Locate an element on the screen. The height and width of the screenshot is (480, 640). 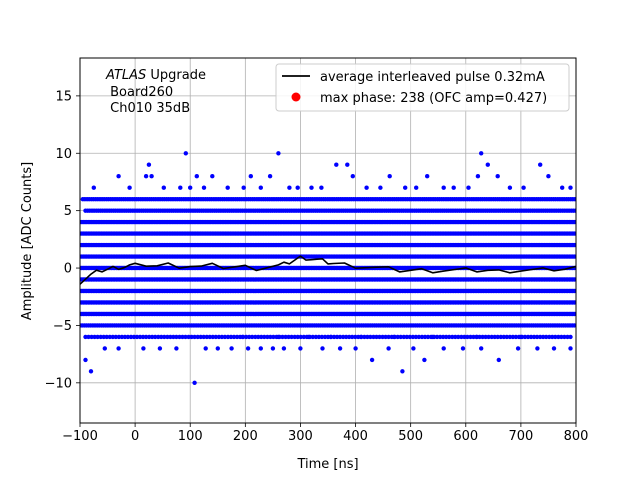
y-axis-label: Amplitude [ADC Counts] is located at coordinates (27, 241).